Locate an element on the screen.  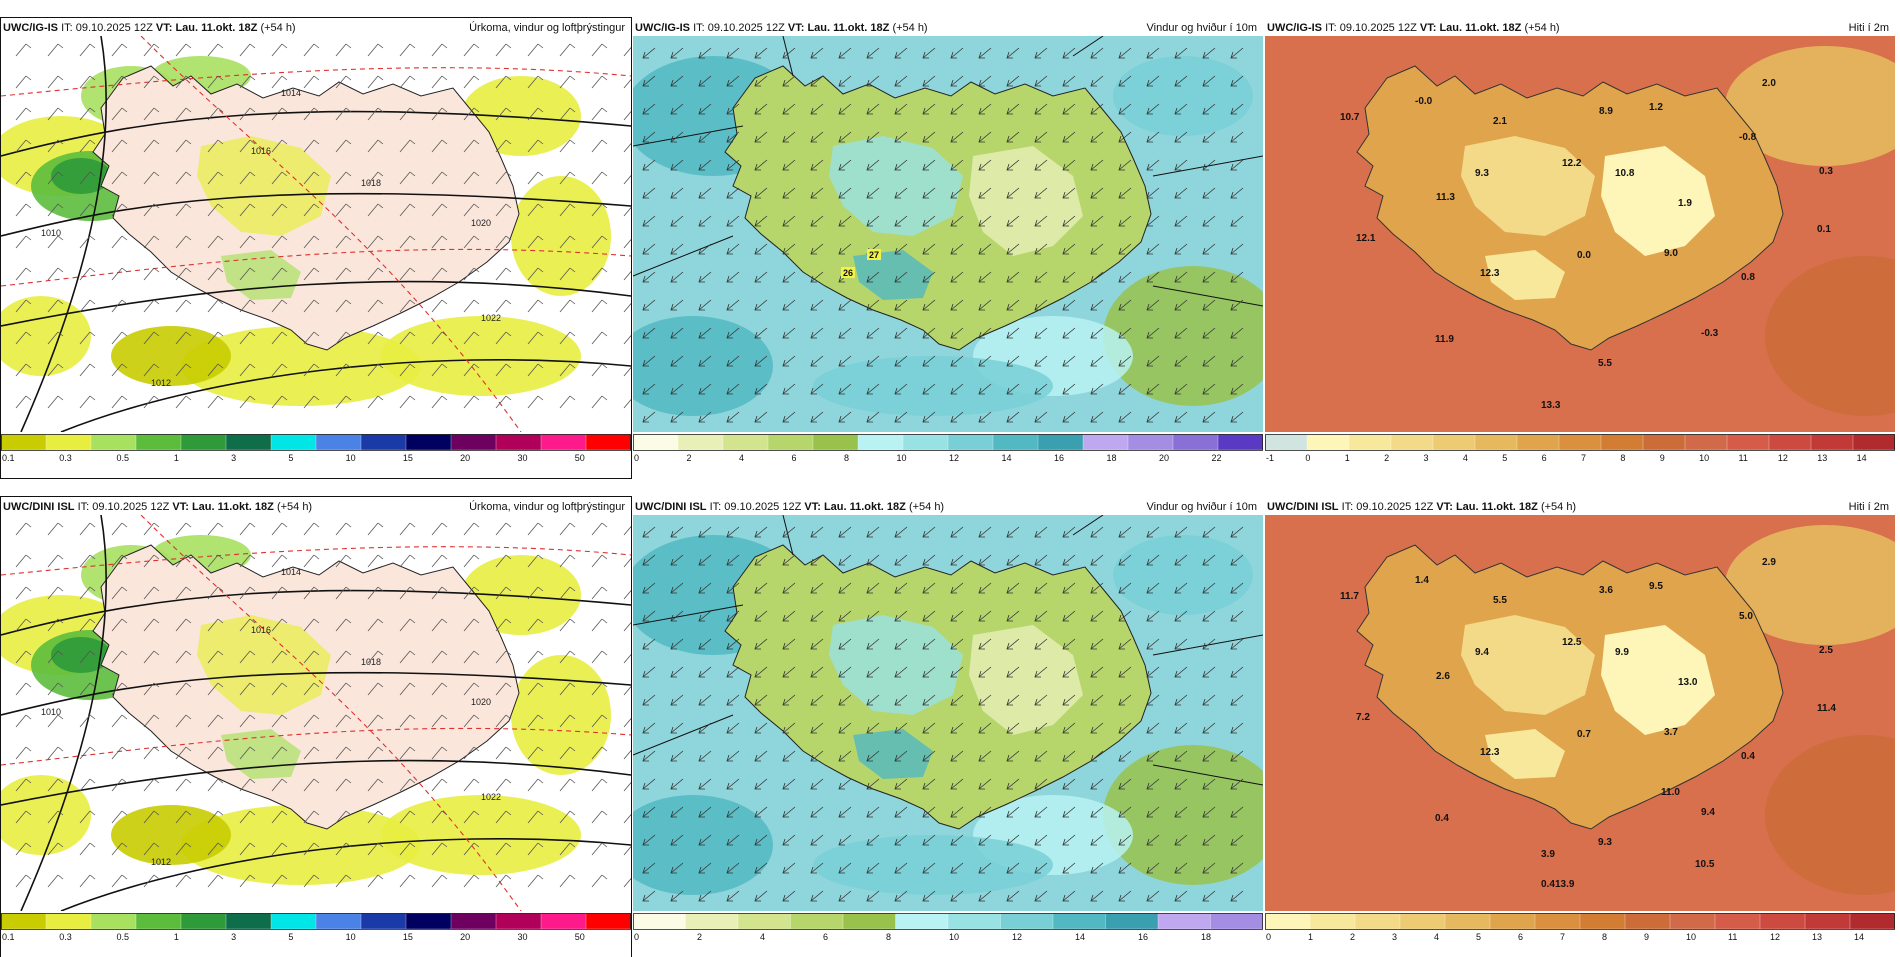
colorbar-tick-label: 11 is located at coordinates (1743, 458).